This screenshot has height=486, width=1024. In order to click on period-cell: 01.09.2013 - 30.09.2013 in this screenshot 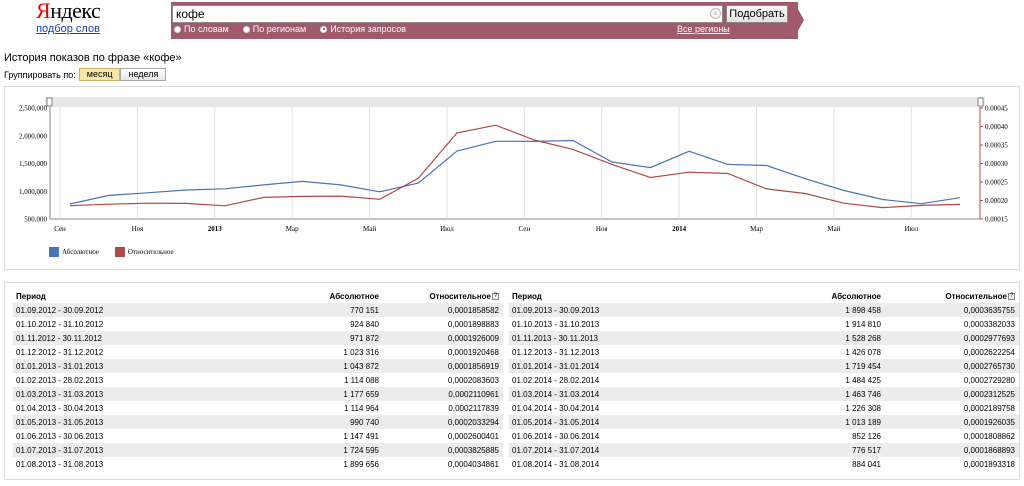, I will do `click(556, 310)`.